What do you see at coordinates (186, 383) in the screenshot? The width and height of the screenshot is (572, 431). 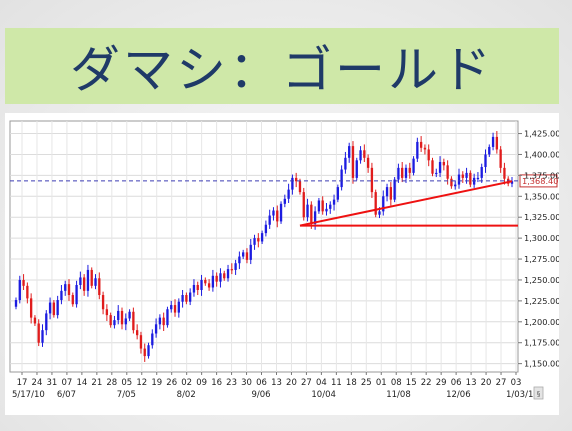 I see `x-tick-label: 02` at bounding box center [186, 383].